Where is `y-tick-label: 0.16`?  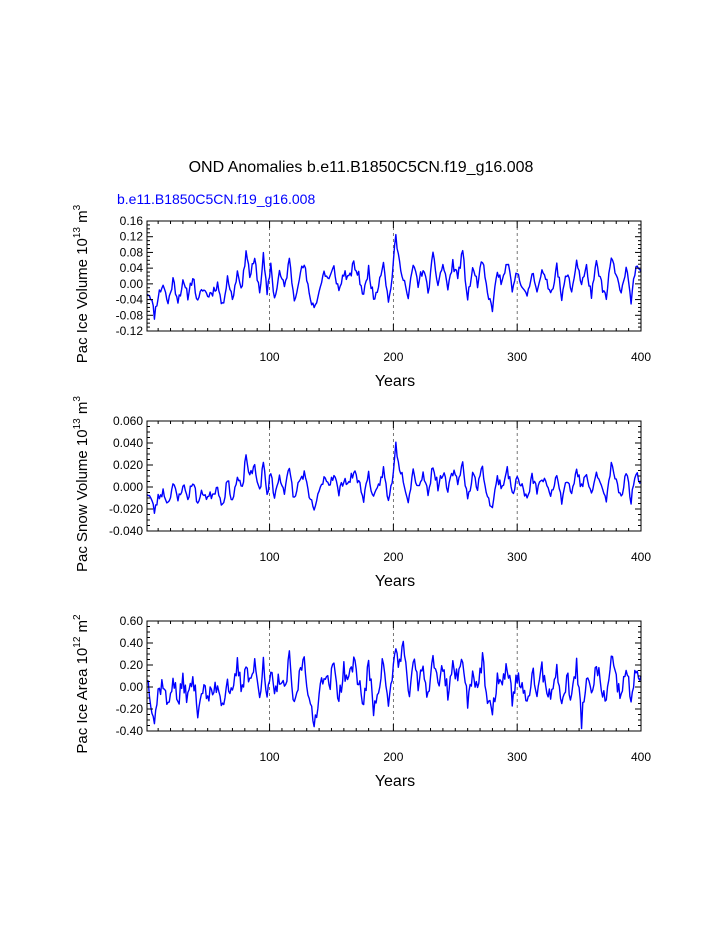
y-tick-label: 0.16 is located at coordinates (132, 221).